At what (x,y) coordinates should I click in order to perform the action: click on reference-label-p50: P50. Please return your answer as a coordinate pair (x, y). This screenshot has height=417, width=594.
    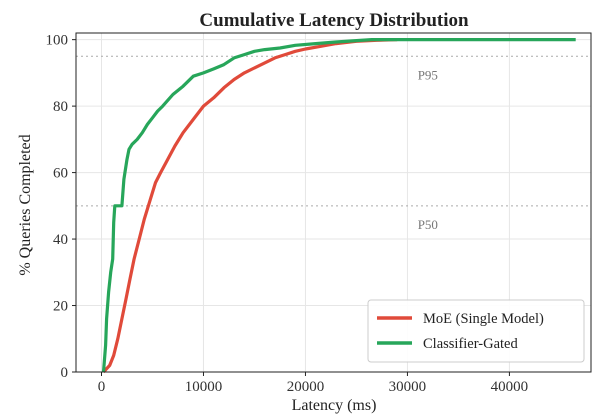
    Looking at the image, I should click on (428, 224).